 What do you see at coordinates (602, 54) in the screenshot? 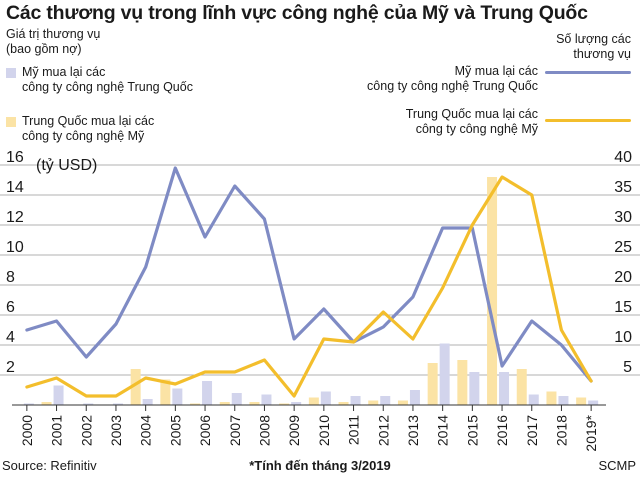
I see `right-axis-title-line2: thương vụ` at bounding box center [602, 54].